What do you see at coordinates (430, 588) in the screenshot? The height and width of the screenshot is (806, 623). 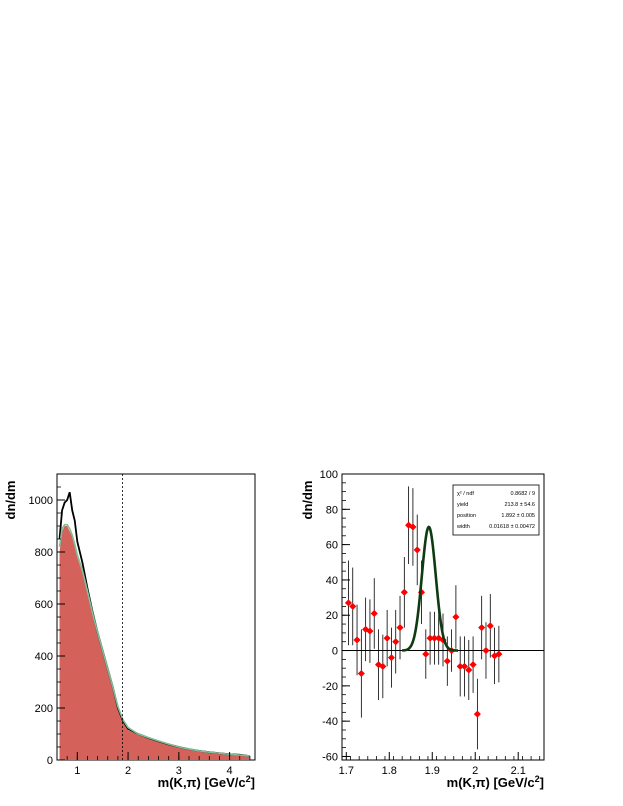 I see `gaussian-fit-curve` at bounding box center [430, 588].